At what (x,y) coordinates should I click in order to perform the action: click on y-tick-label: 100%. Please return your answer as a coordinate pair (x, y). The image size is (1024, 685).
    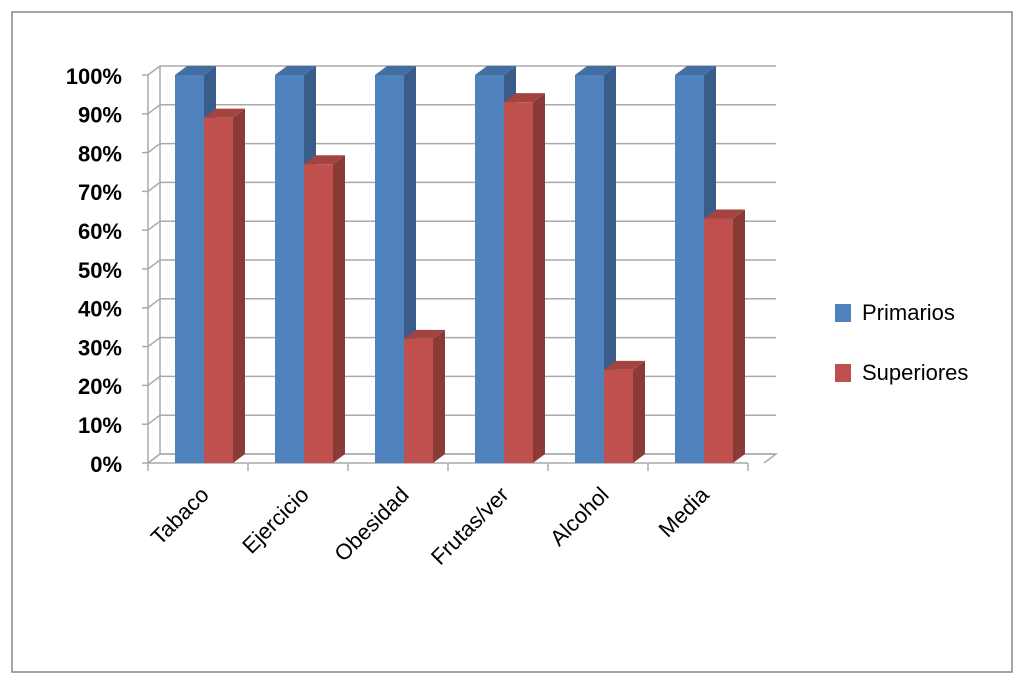
    Looking at the image, I should click on (94, 76).